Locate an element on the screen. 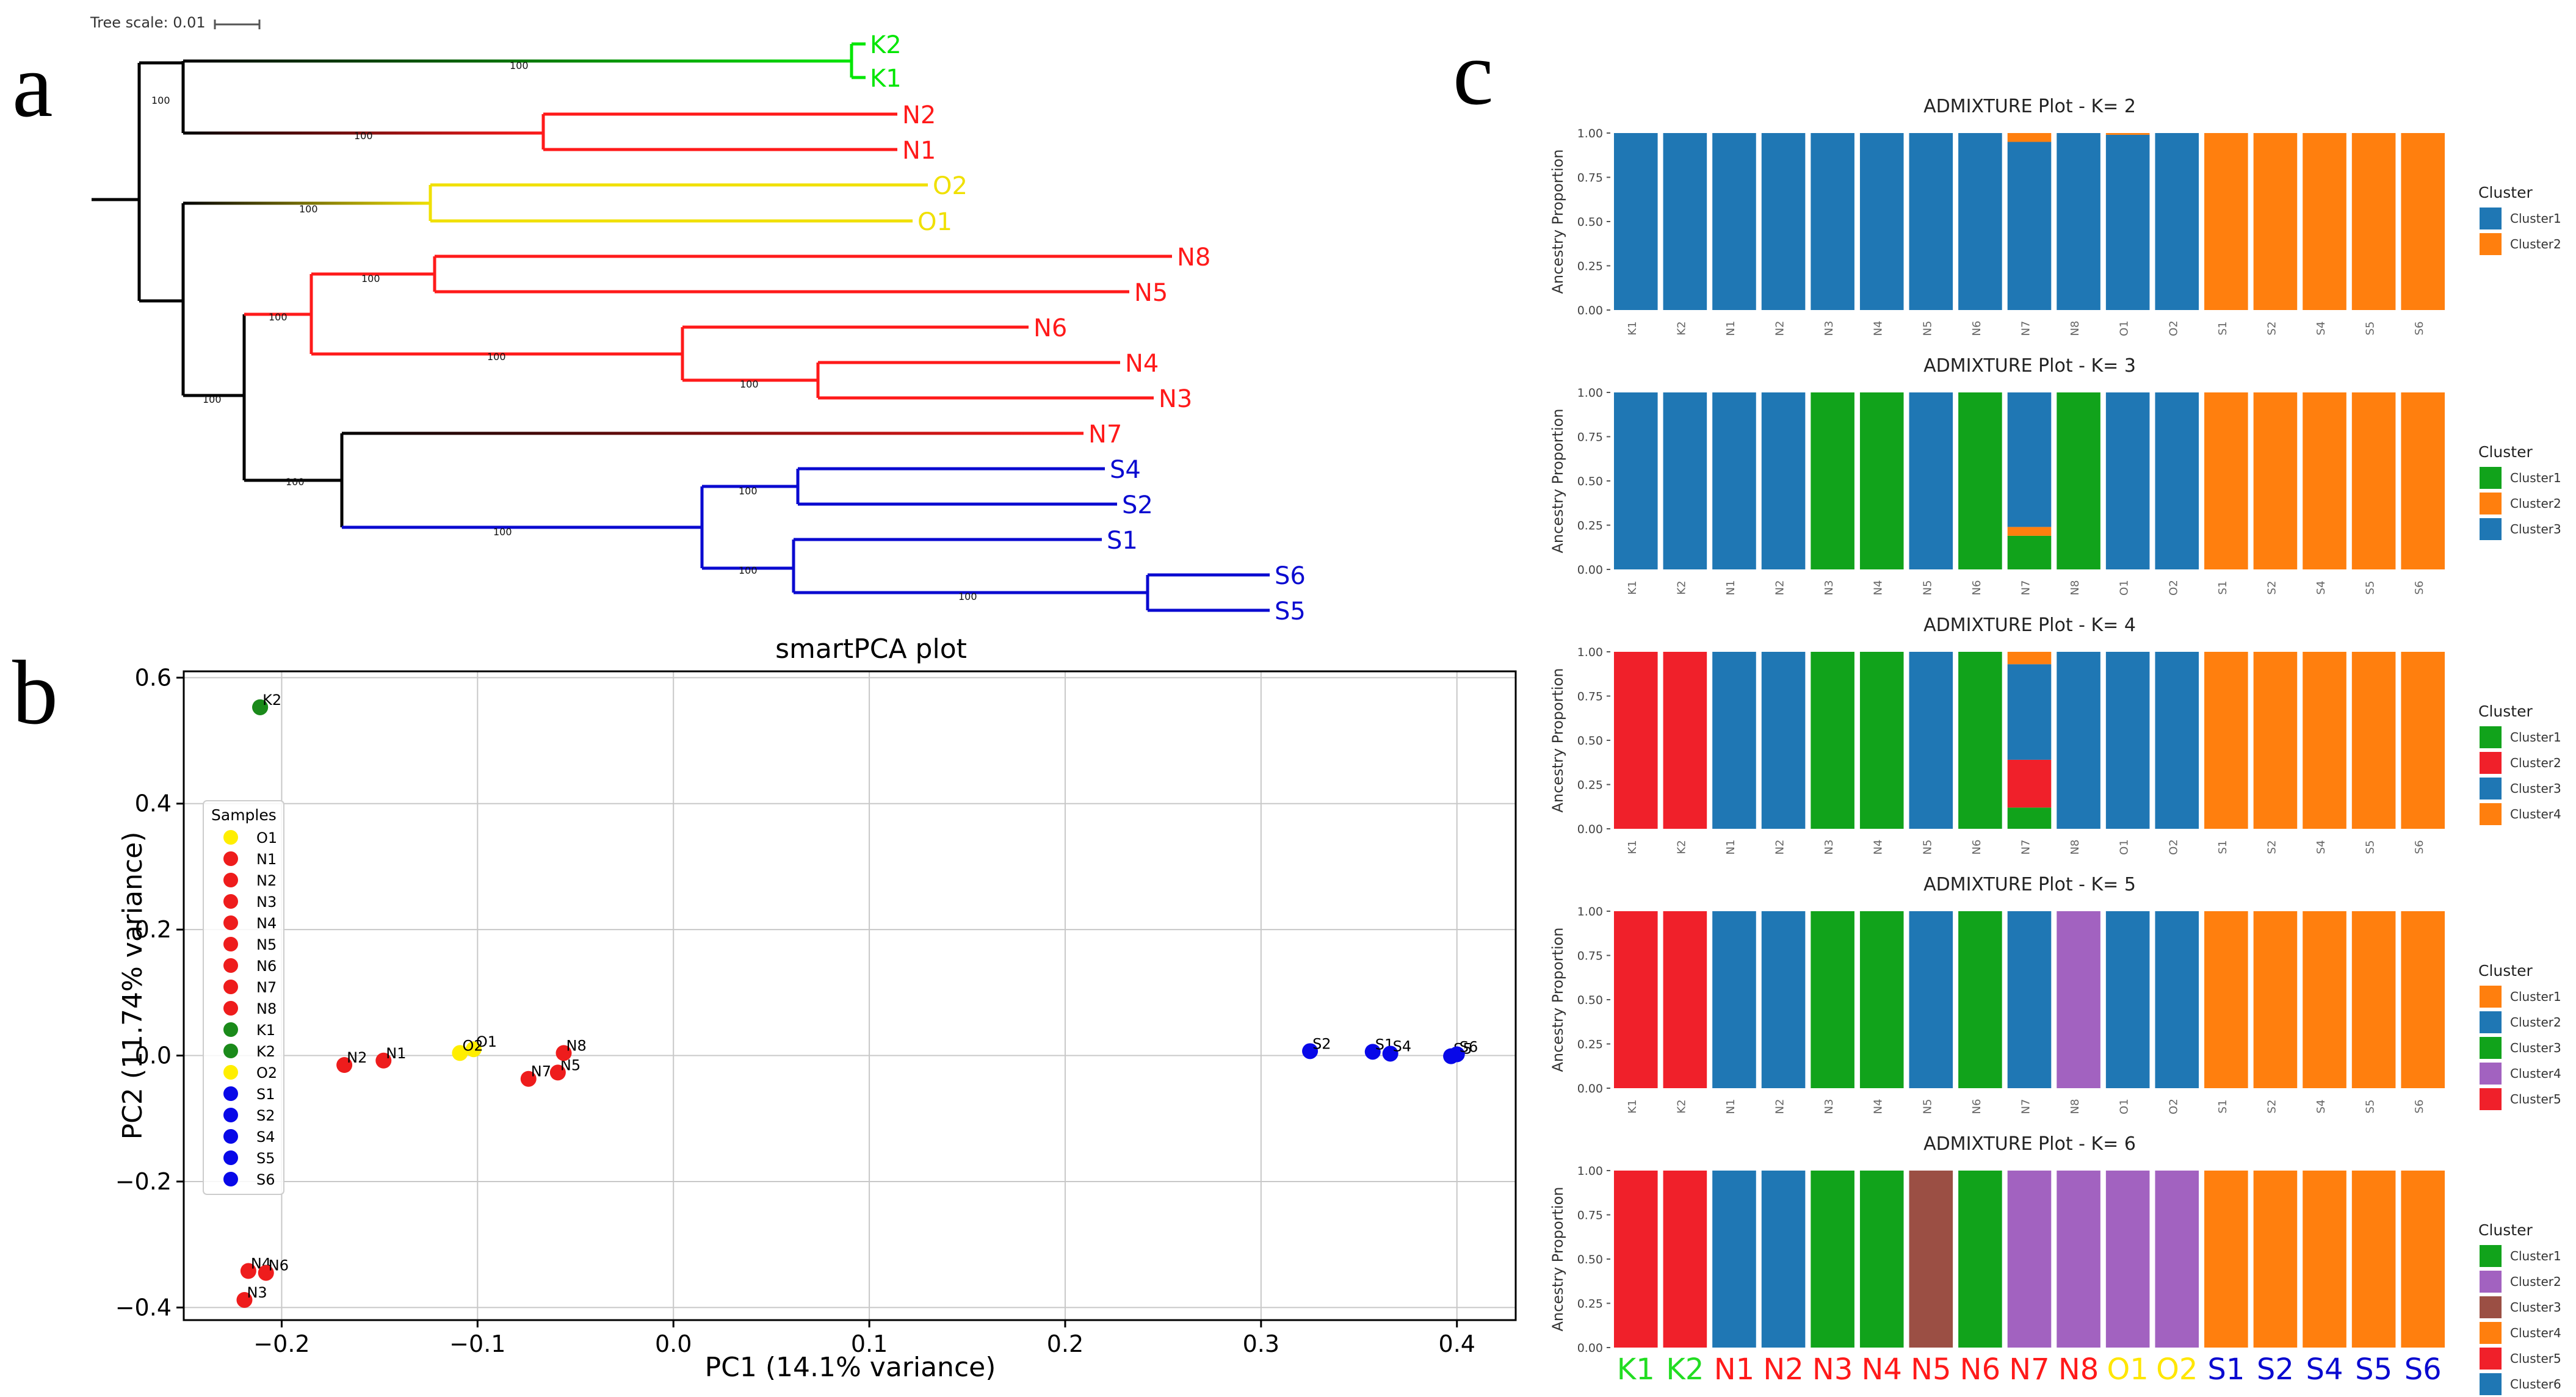 The image size is (2576, 1397). admixture-title: ADMIXTURE Plot - K= 4 is located at coordinates (2029, 625).